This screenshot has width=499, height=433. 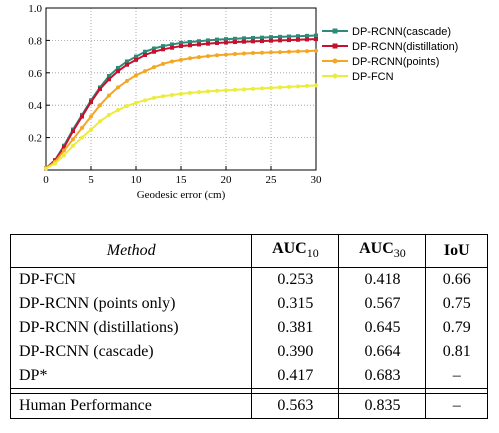 What do you see at coordinates (382, 328) in the screenshot?
I see `row-auc30: 0.645` at bounding box center [382, 328].